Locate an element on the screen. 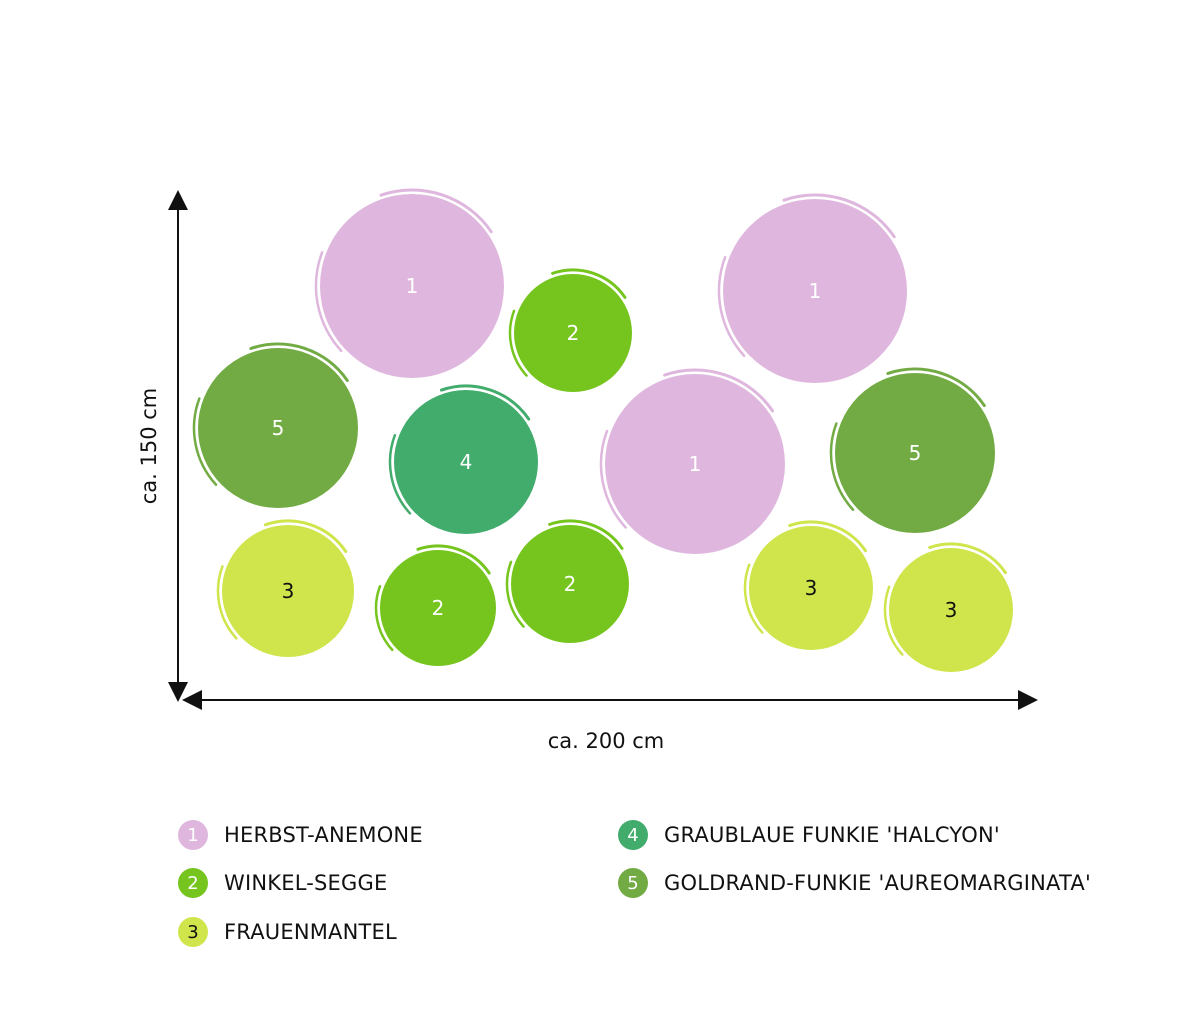  width-label: ca. 200 cm is located at coordinates (606, 741).